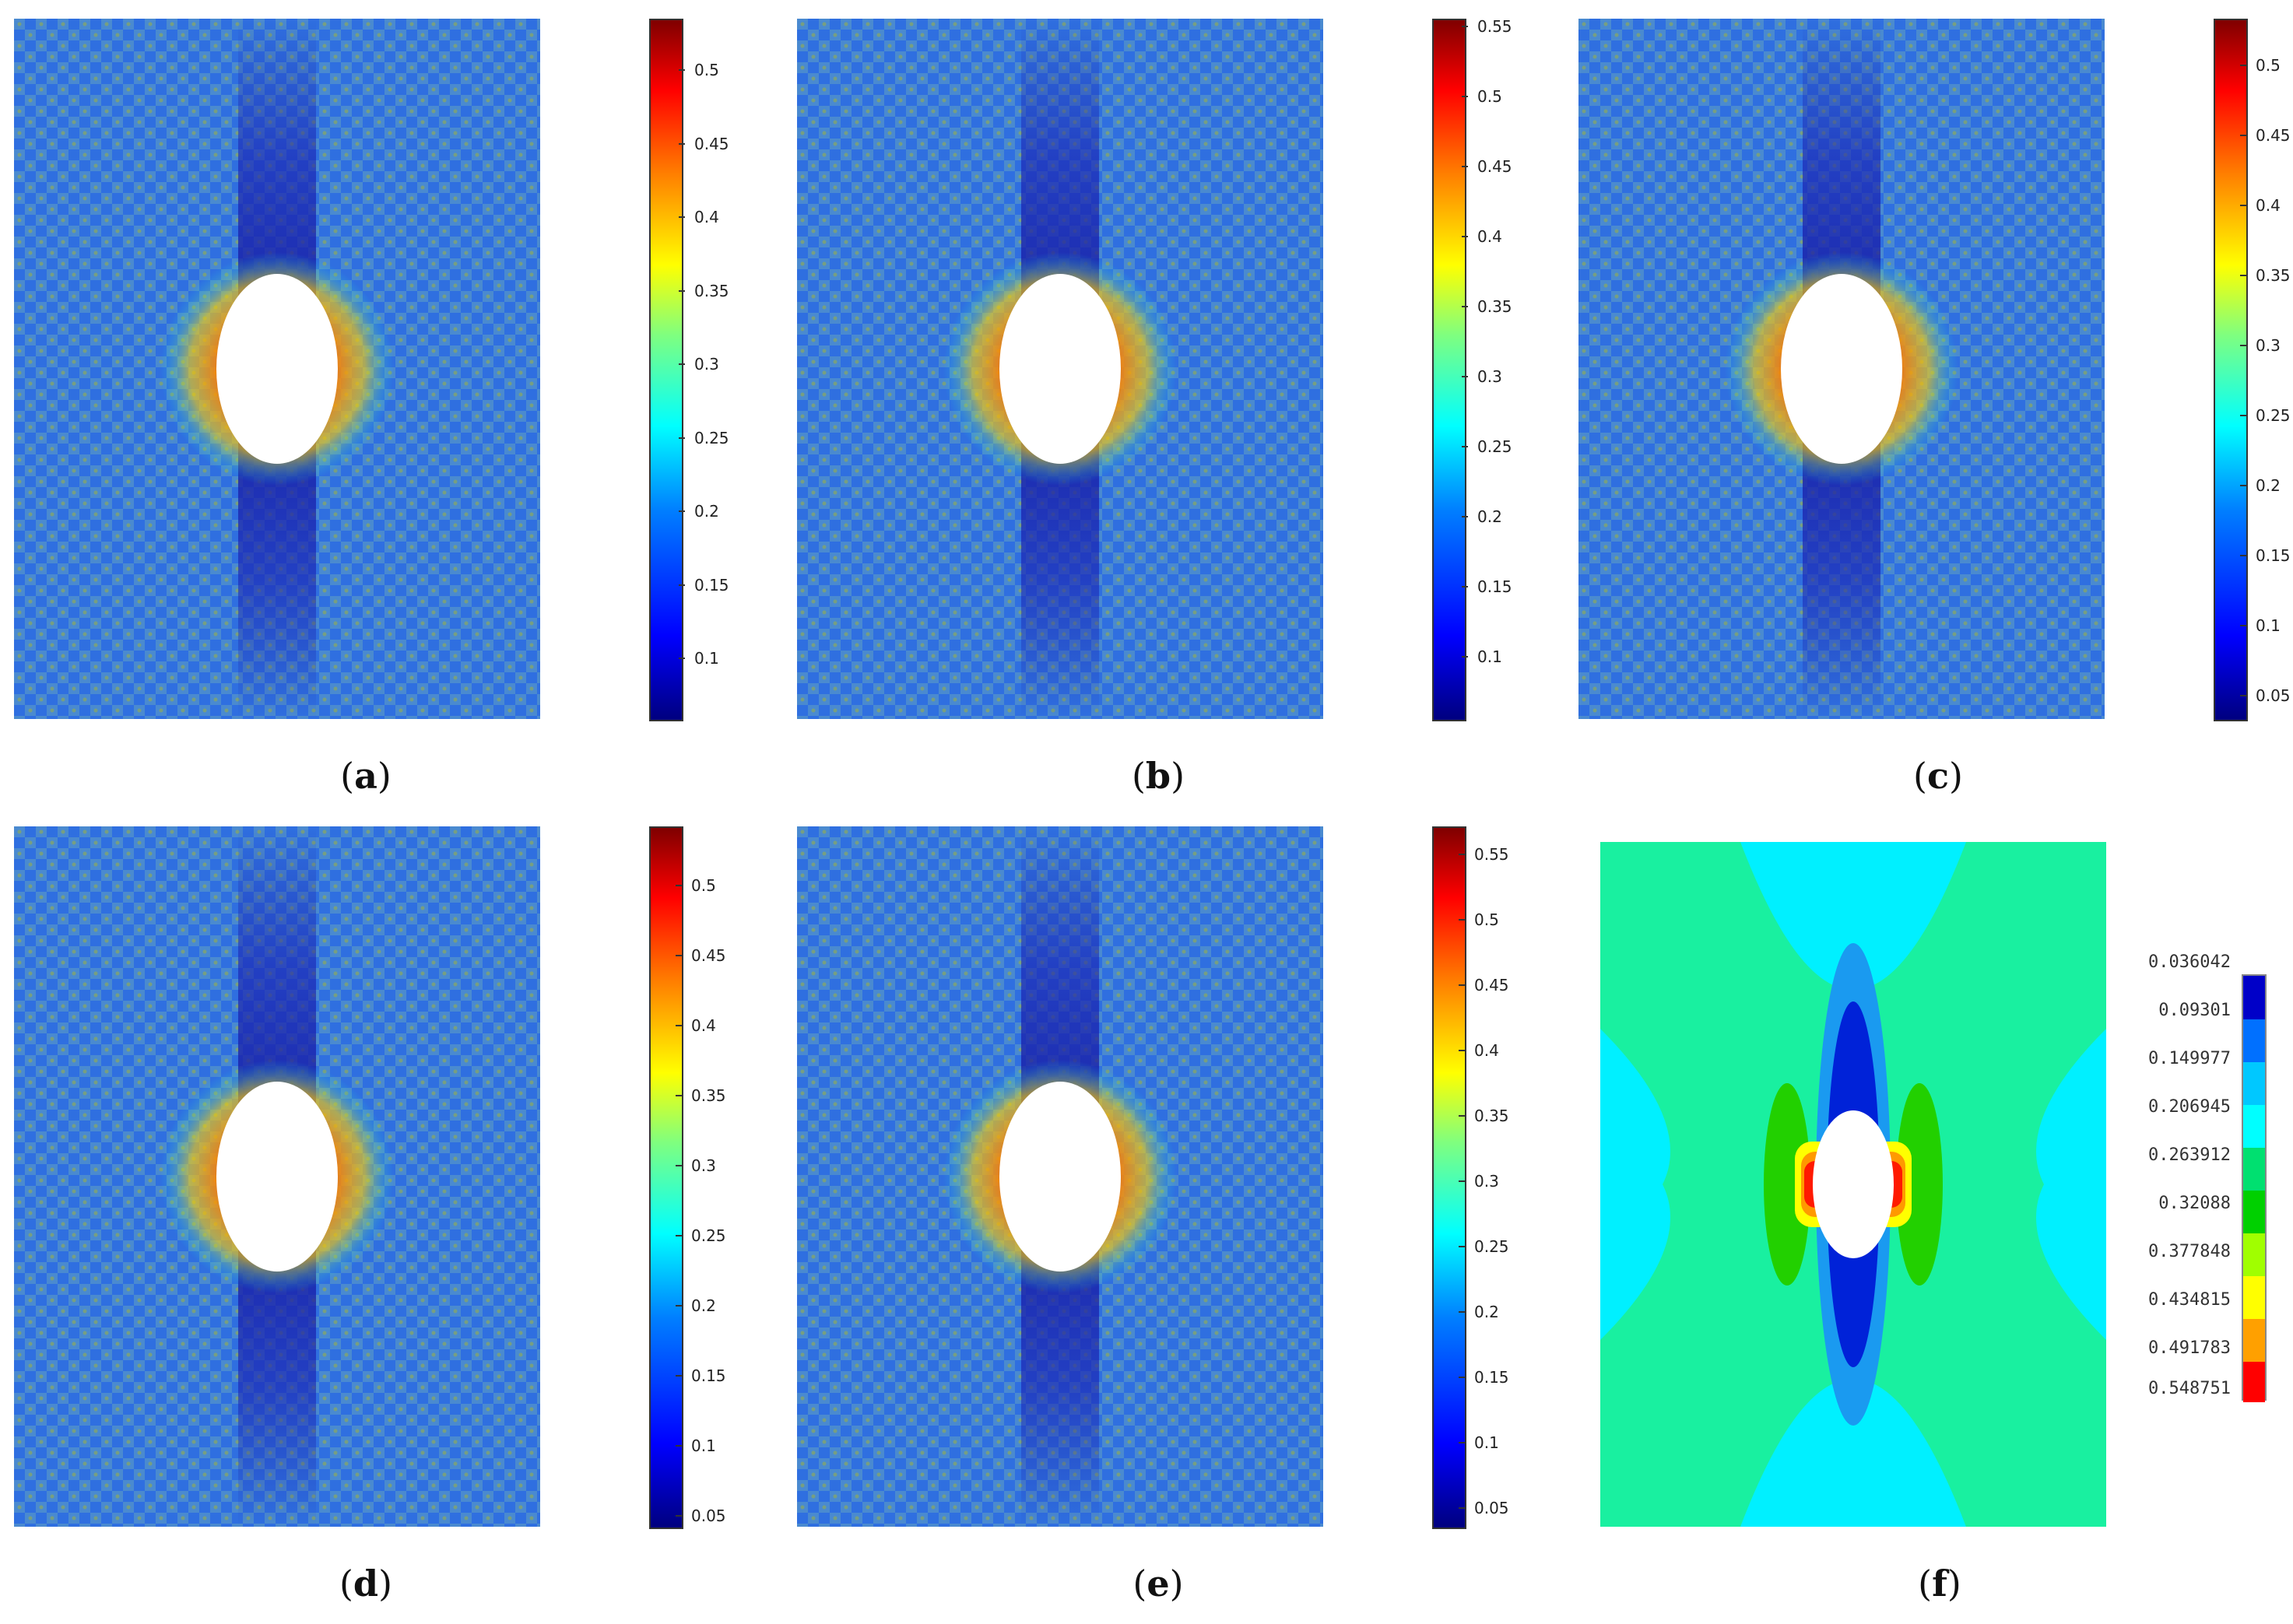 The height and width of the screenshot is (1624, 2293). Describe the element at coordinates (2195, 1204) in the screenshot. I see `legend-label-f: 0.32088` at that location.